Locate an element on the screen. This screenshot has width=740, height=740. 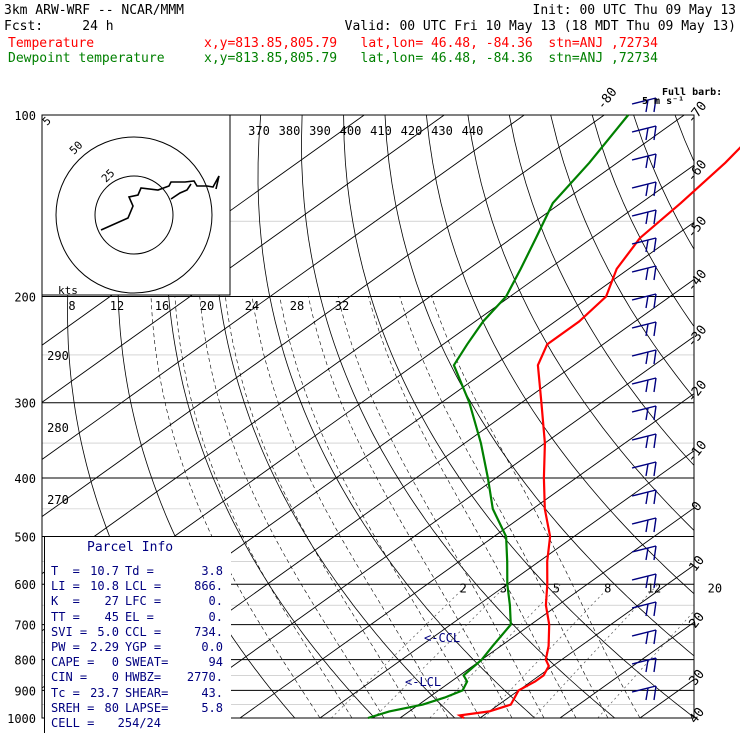
forecast-hour: Fcst: 24 h is located at coordinates (59, 26).